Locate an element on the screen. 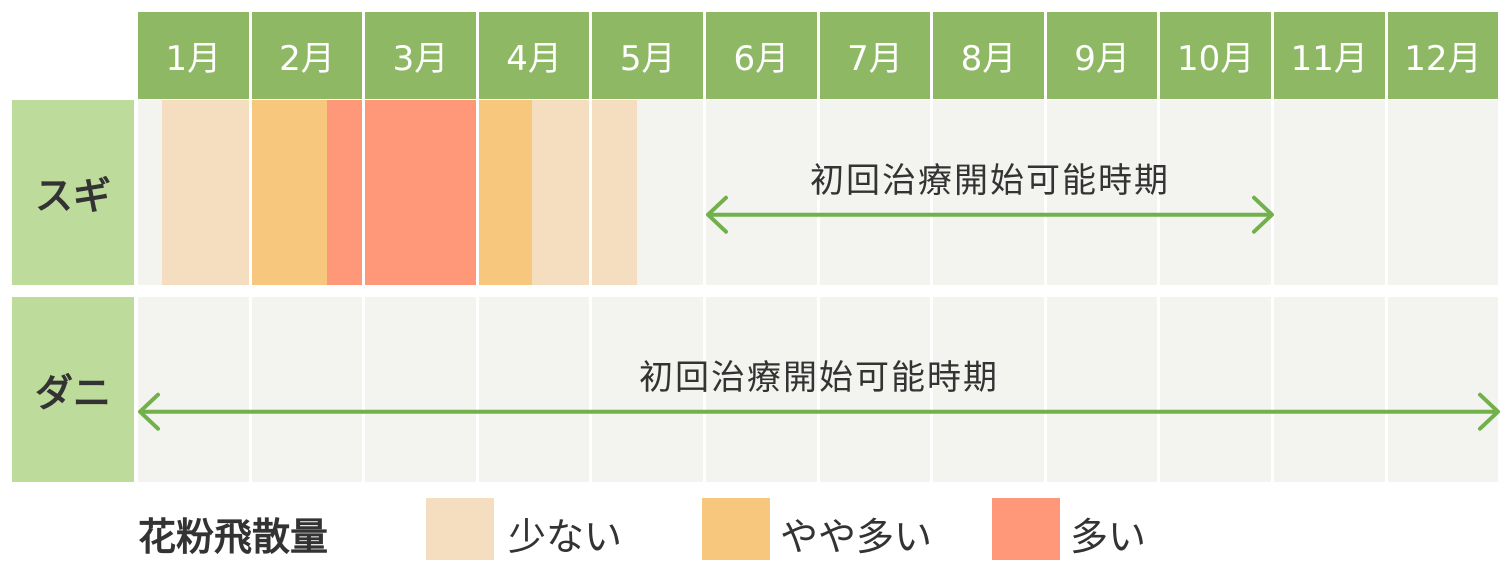 This screenshot has height=576, width=1512. legend-swatch-high is located at coordinates (1026, 529).